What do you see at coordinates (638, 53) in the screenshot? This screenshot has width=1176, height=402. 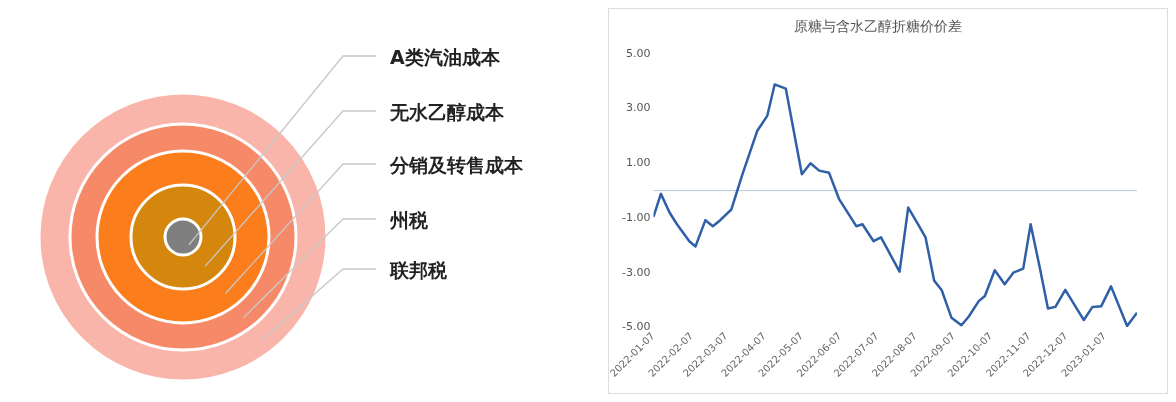 I see `y-tick-label: 5.00` at bounding box center [638, 53].